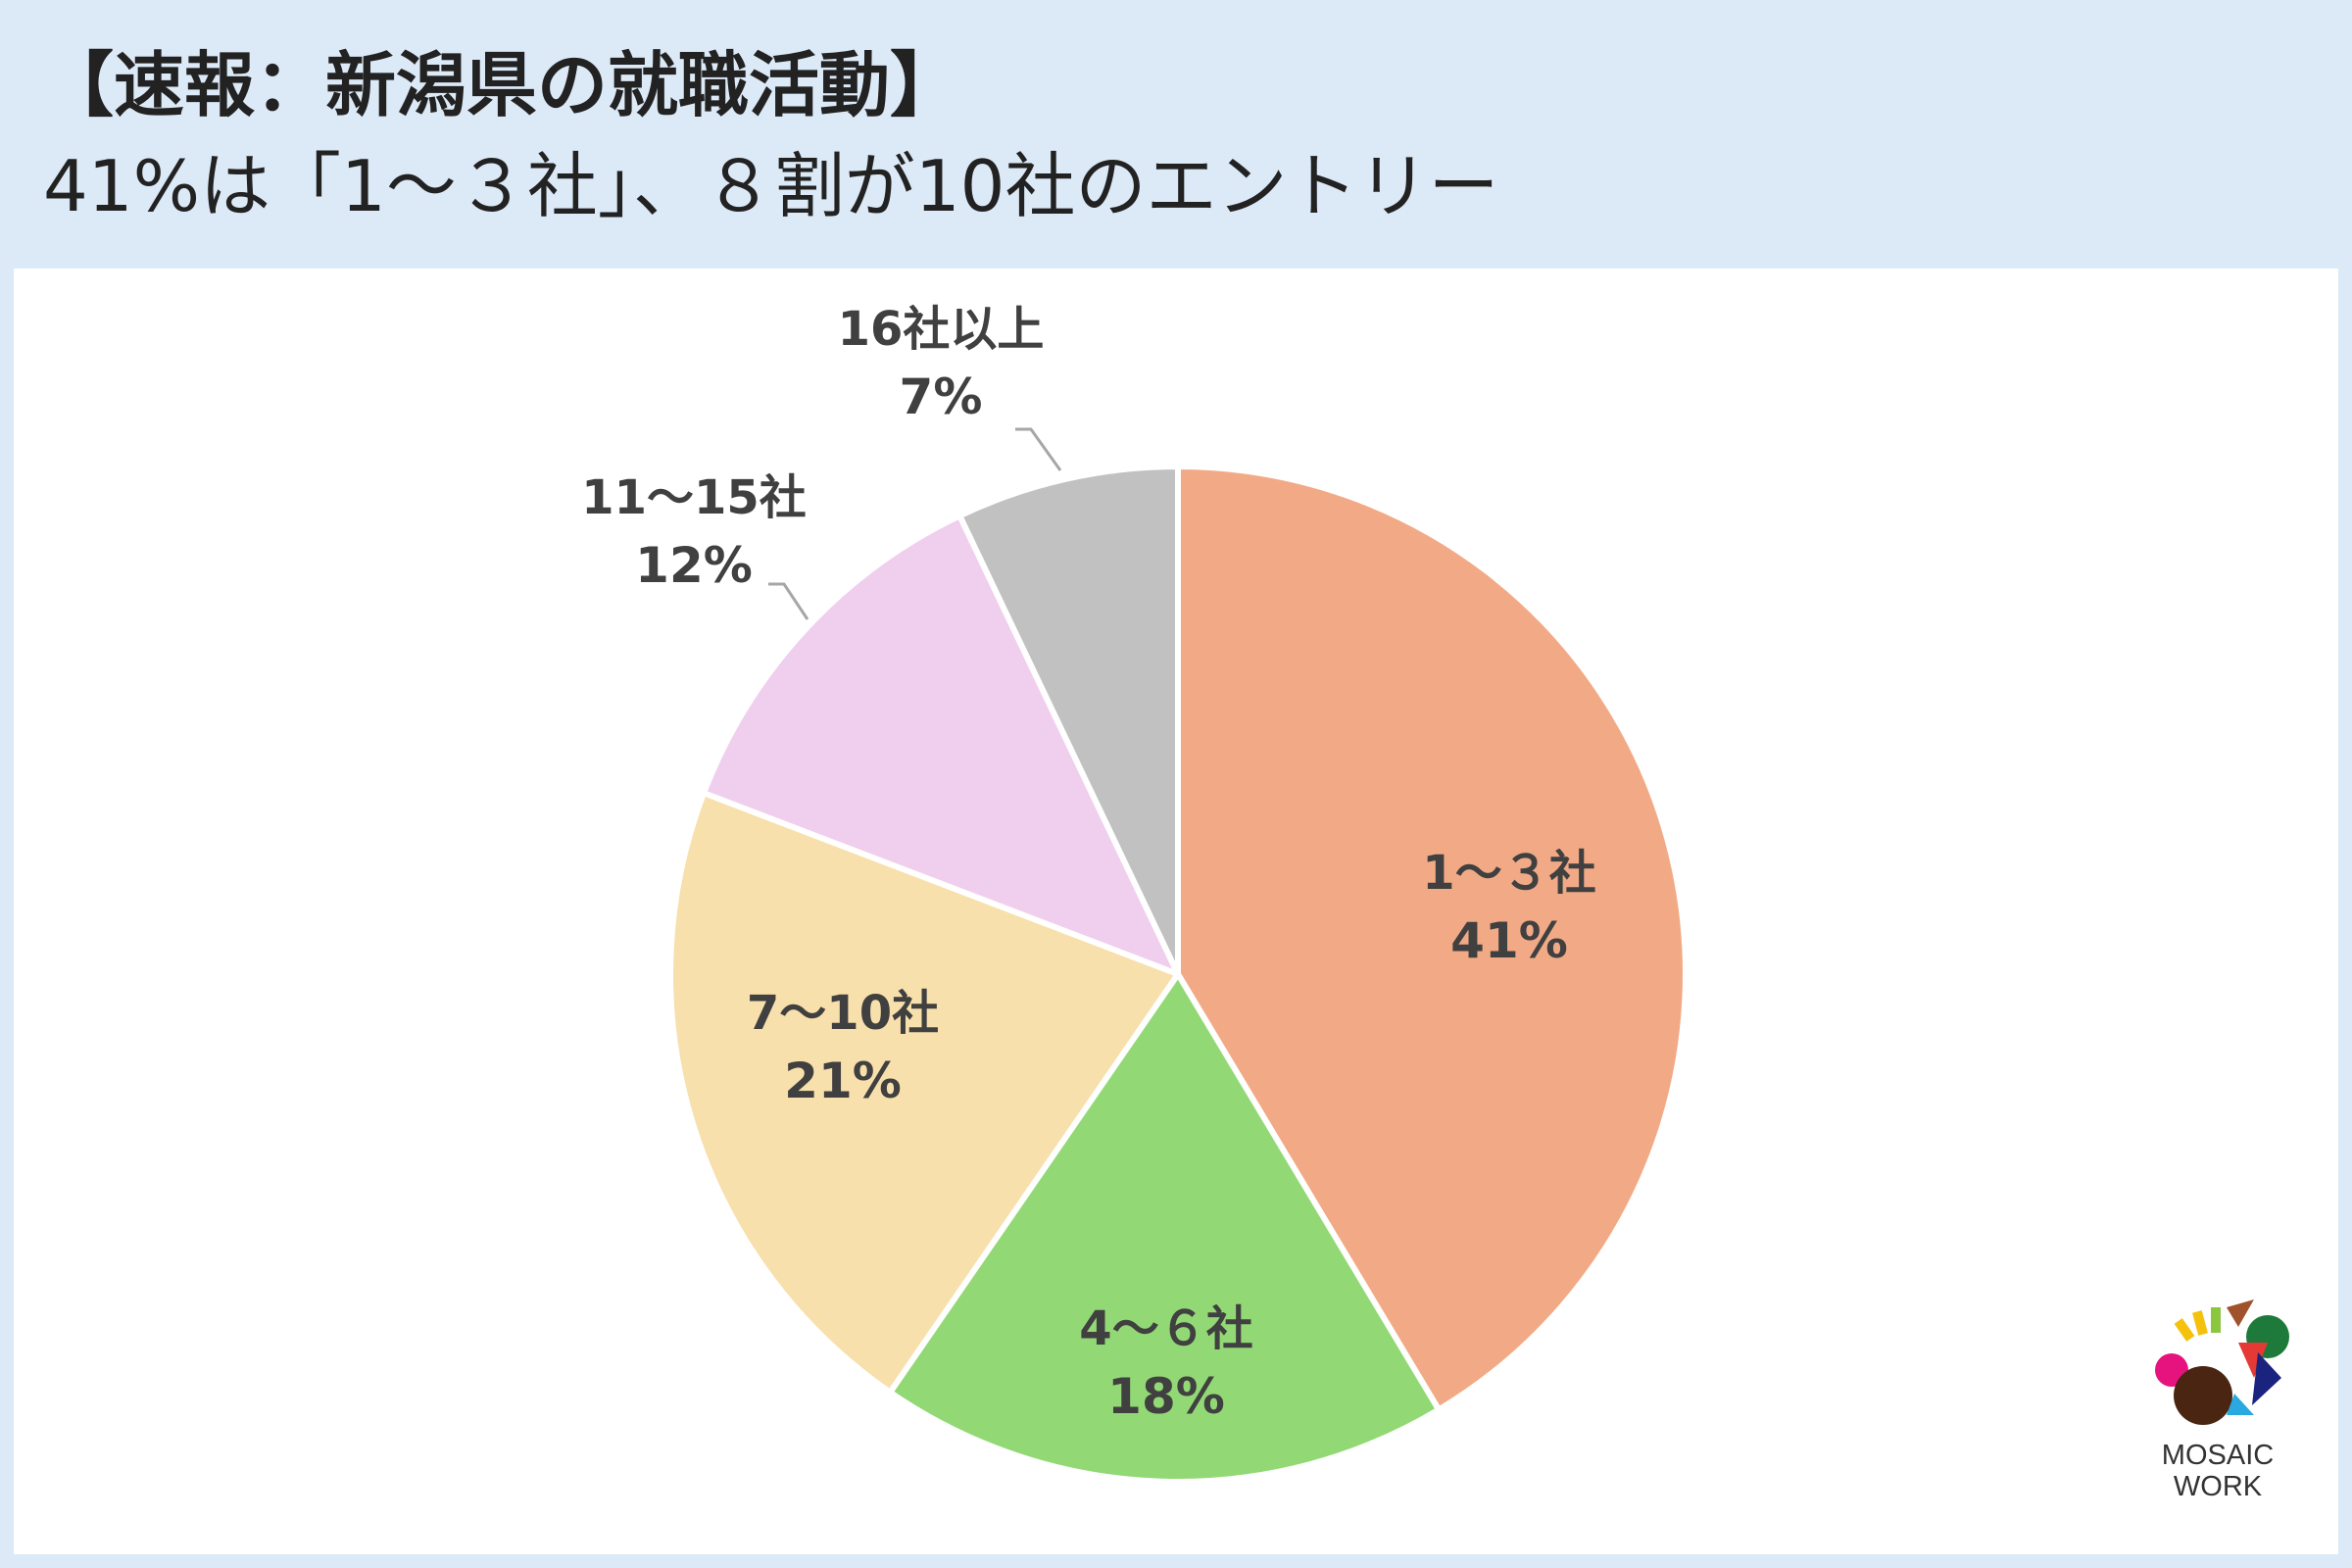  Describe the element at coordinates (2218, 1486) in the screenshot. I see `logo-text-line2: WORK` at that location.